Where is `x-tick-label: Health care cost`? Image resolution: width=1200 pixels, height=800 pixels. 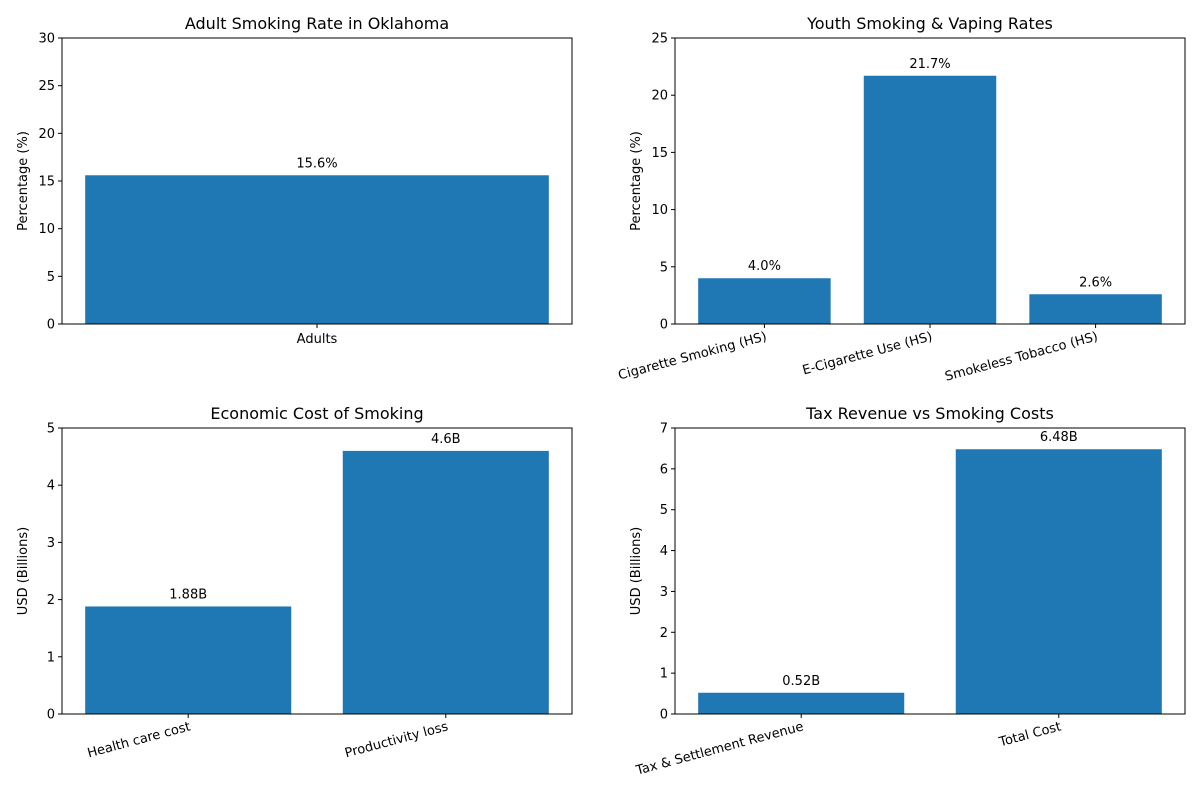 x-tick-label: Health care cost is located at coordinates (139, 740).